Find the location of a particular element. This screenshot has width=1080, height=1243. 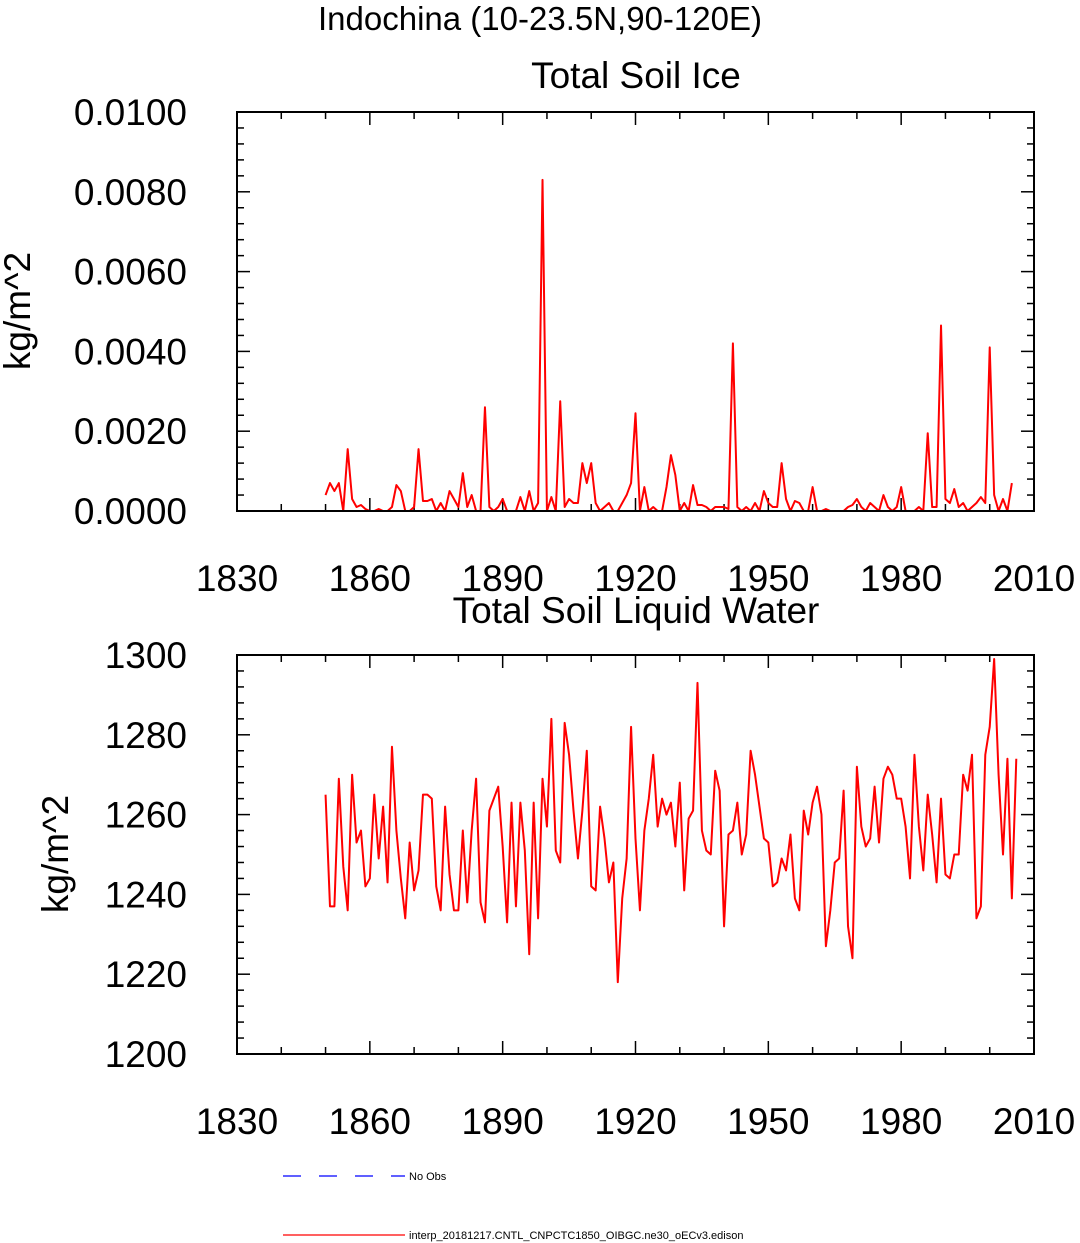

y-tick-label: 1200 is located at coordinates (146, 1054).